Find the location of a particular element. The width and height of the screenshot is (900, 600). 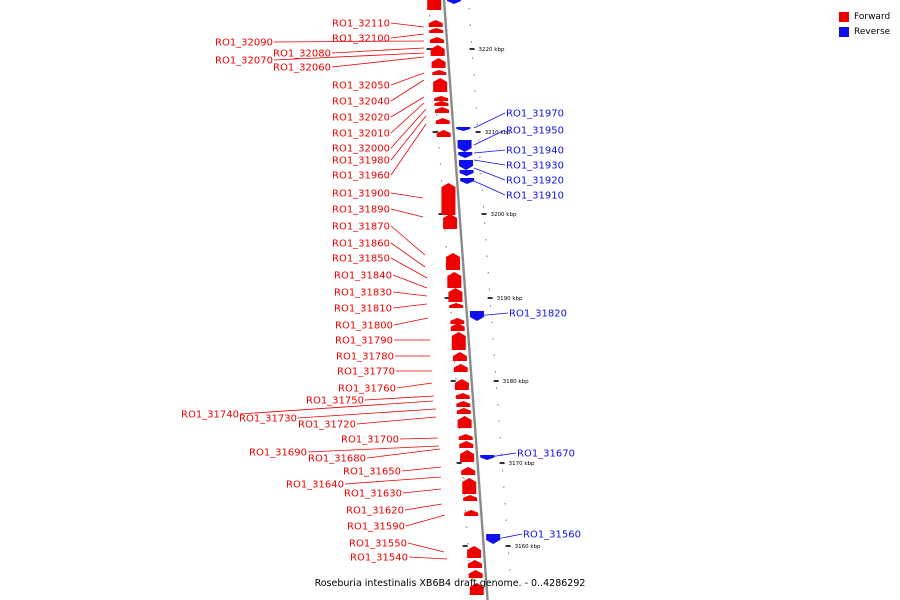

forward-gene-label: RO1_31650 is located at coordinates (372, 472).